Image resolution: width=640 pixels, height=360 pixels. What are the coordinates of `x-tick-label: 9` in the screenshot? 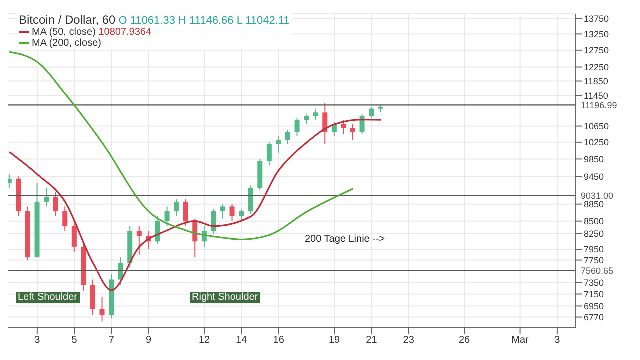 It's located at (149, 340).